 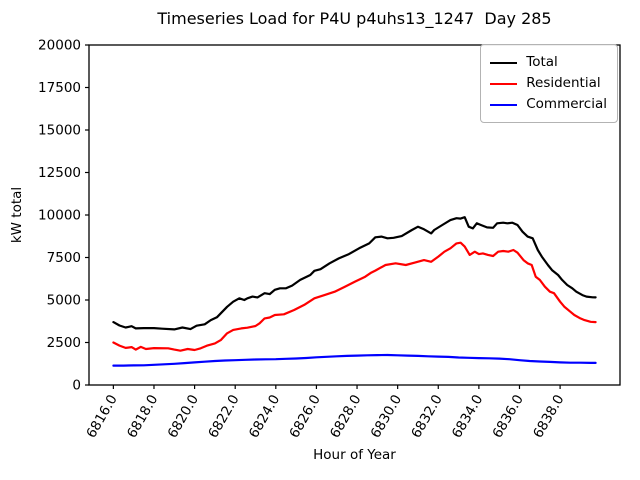 I want to click on legend-label-residential: Residential, so click(x=563, y=82).